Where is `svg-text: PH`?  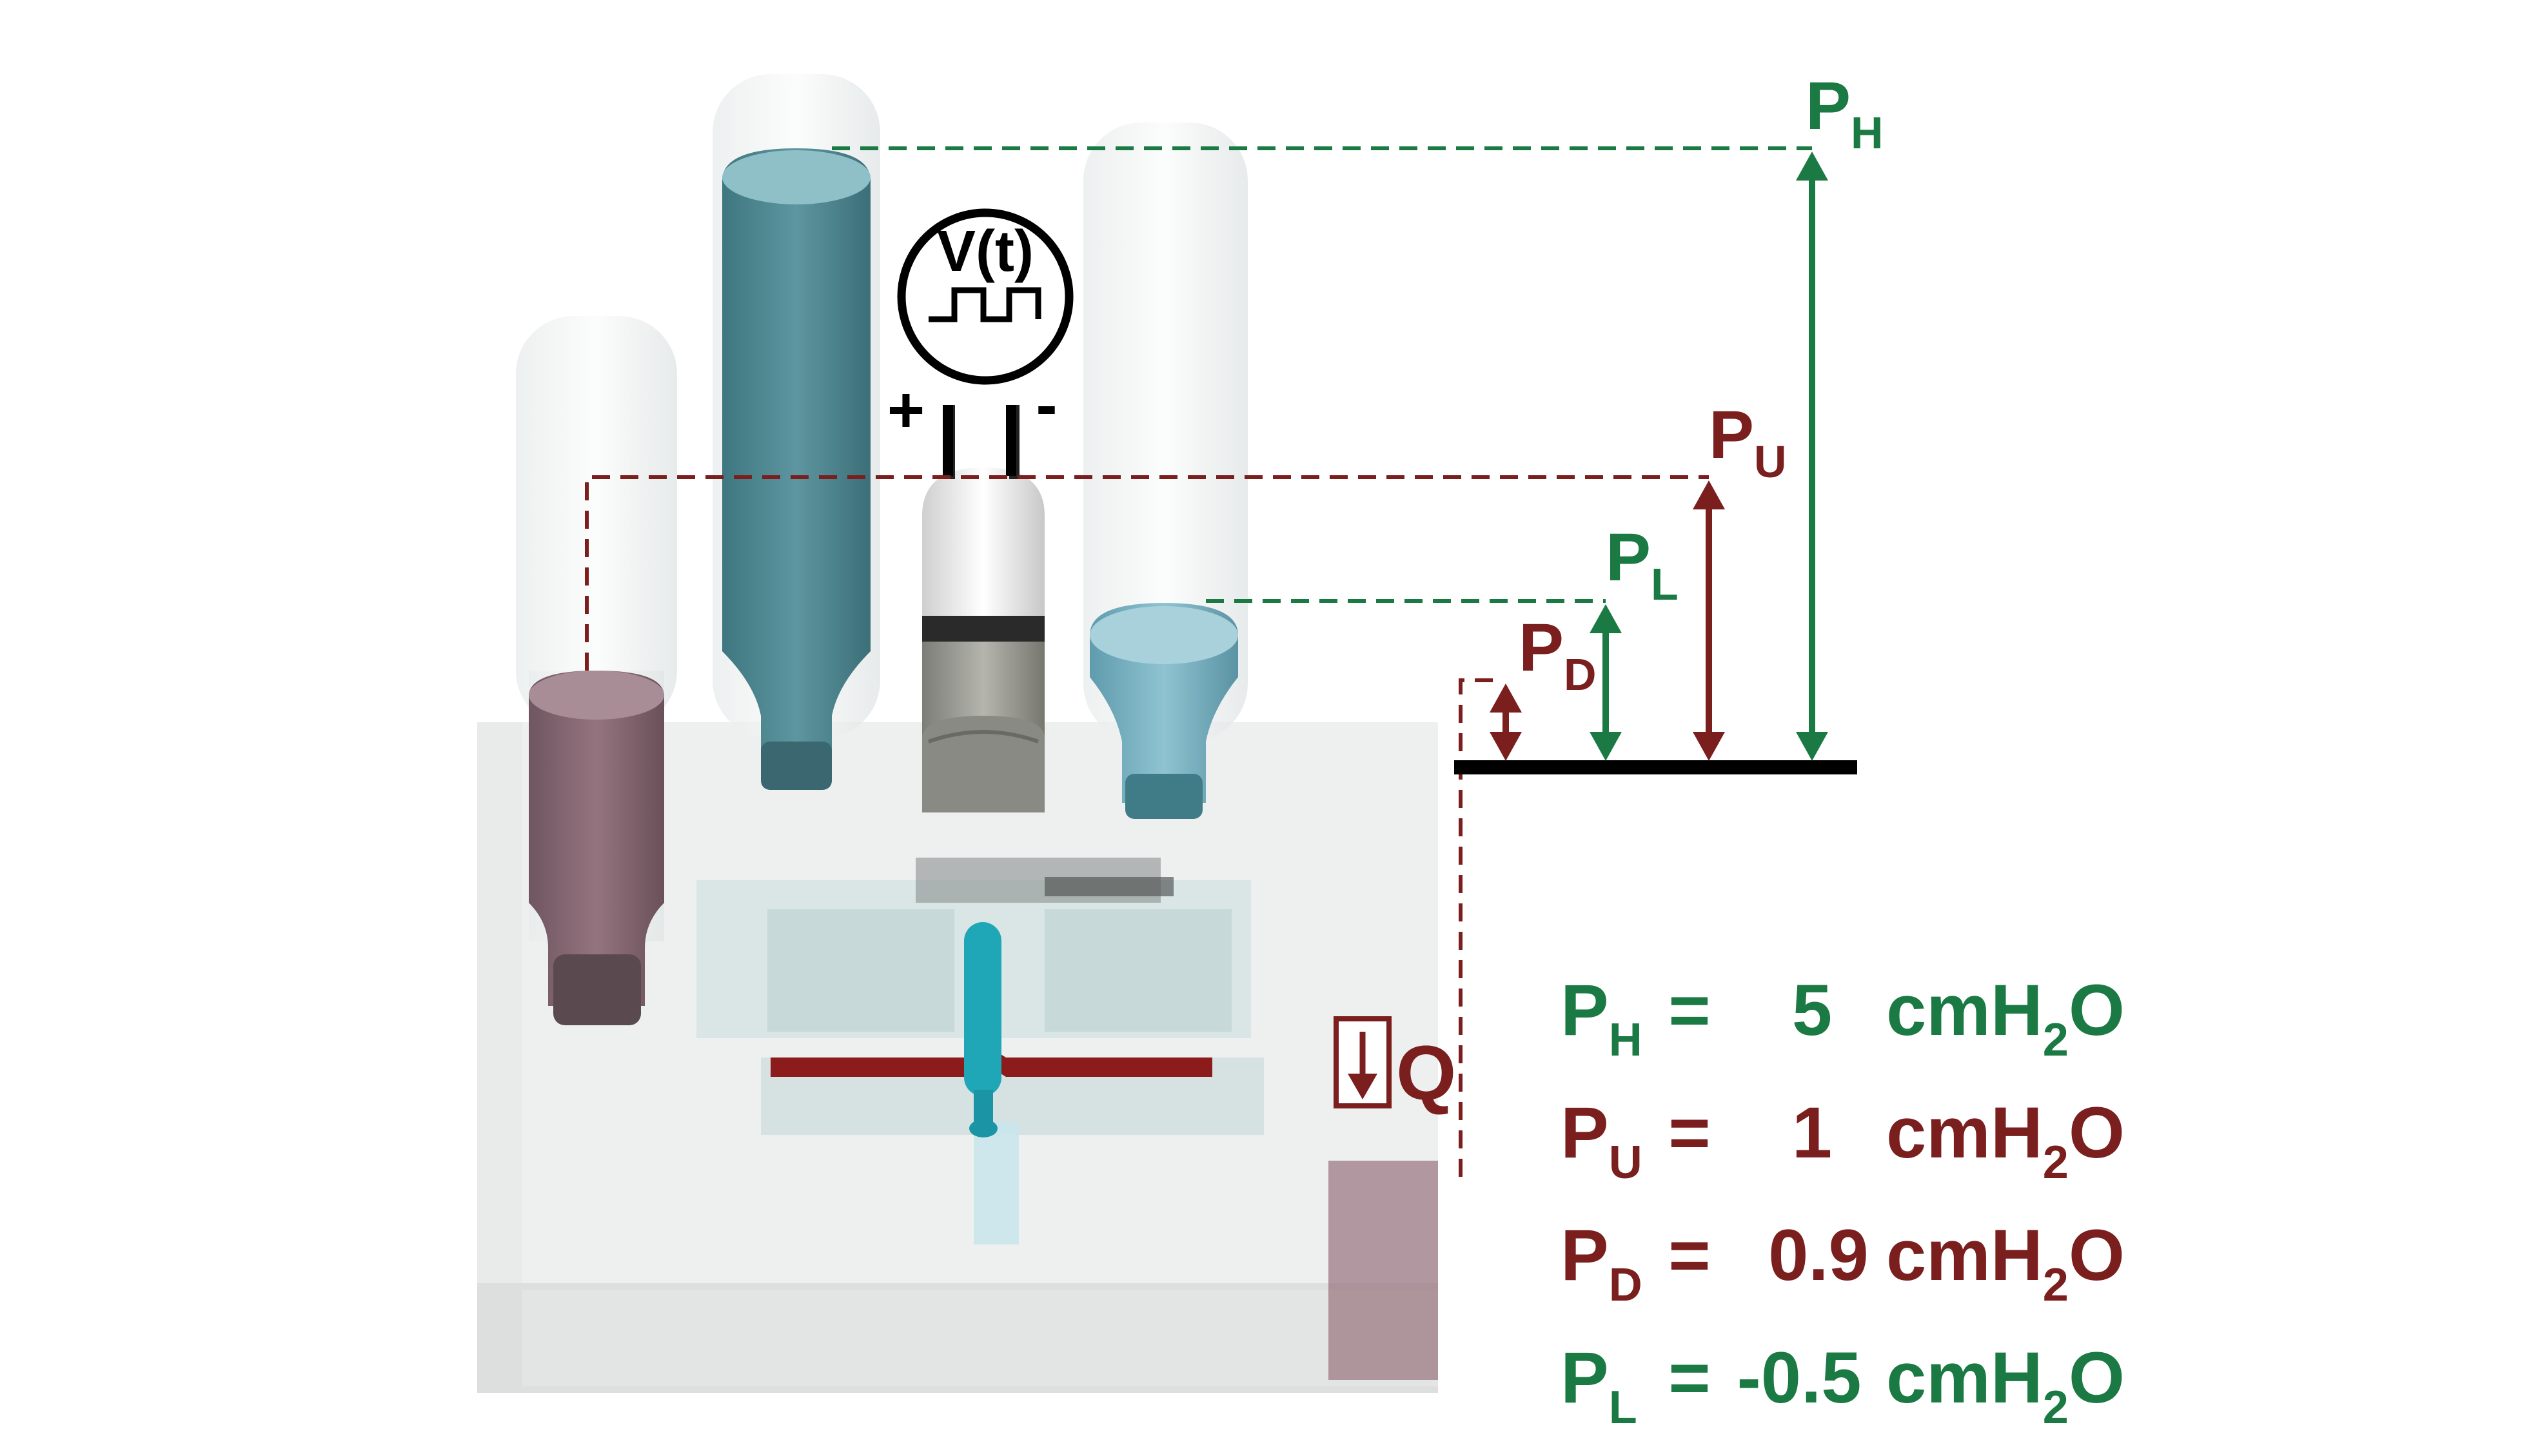
svg-text: PH is located at coordinates (1601, 1018).